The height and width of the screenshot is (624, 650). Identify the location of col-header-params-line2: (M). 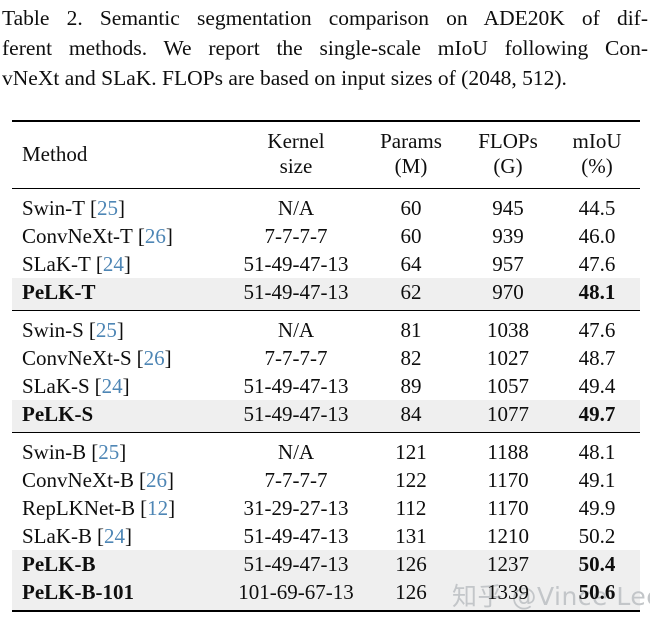
(411, 166).